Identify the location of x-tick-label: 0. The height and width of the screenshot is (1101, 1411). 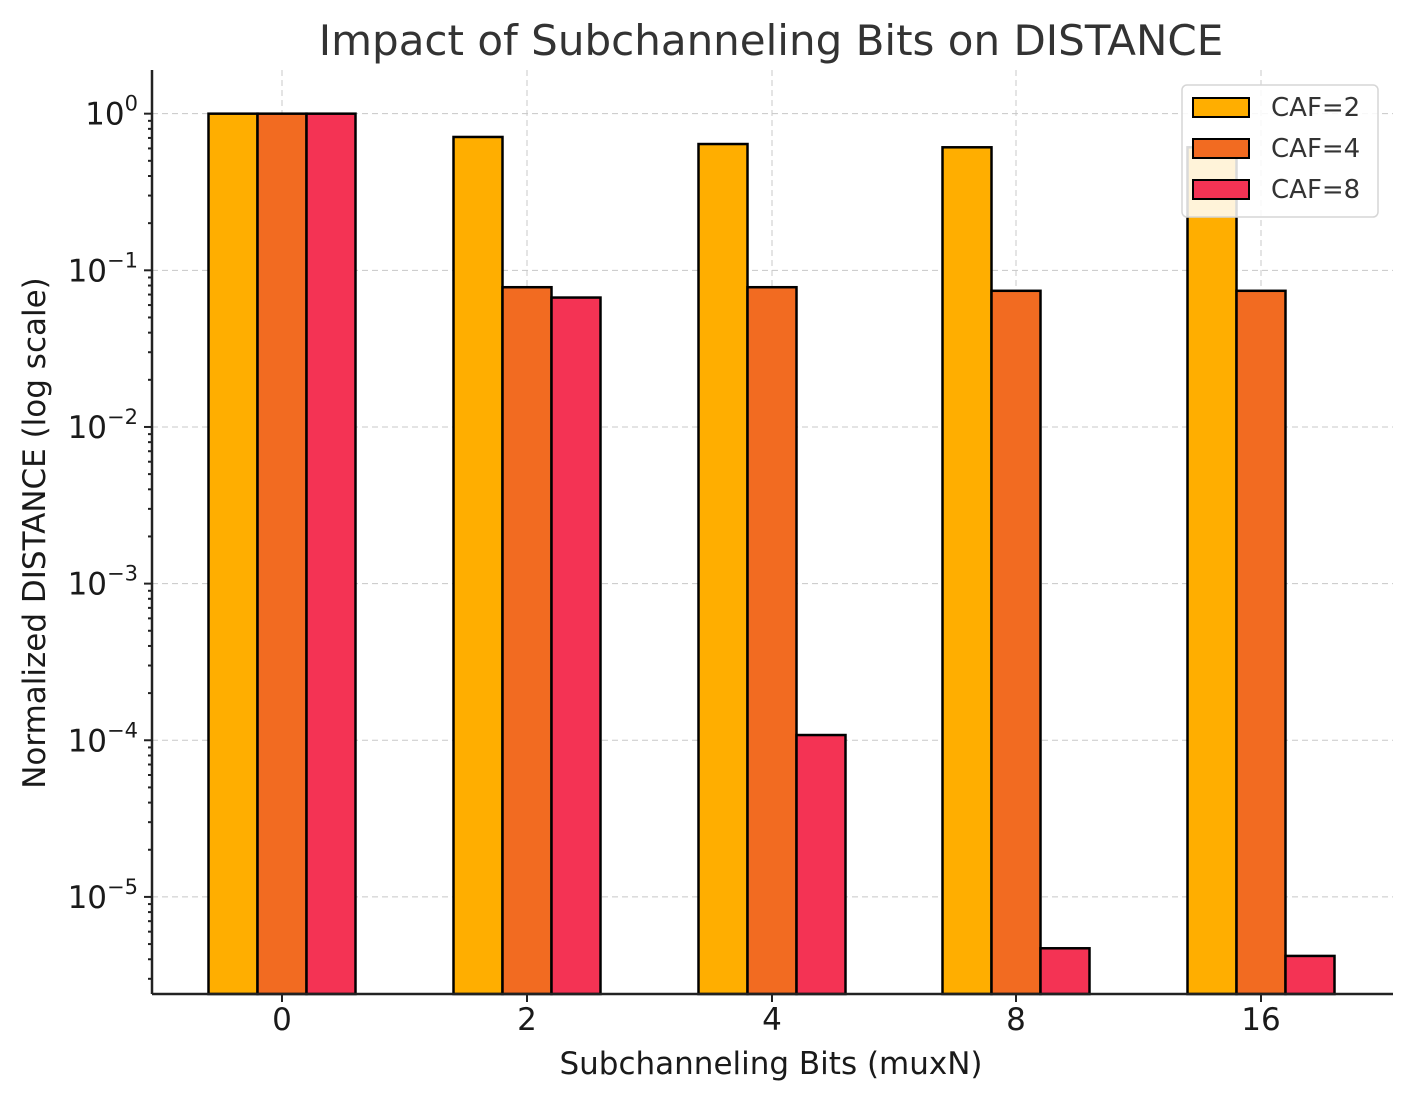
(282, 1020).